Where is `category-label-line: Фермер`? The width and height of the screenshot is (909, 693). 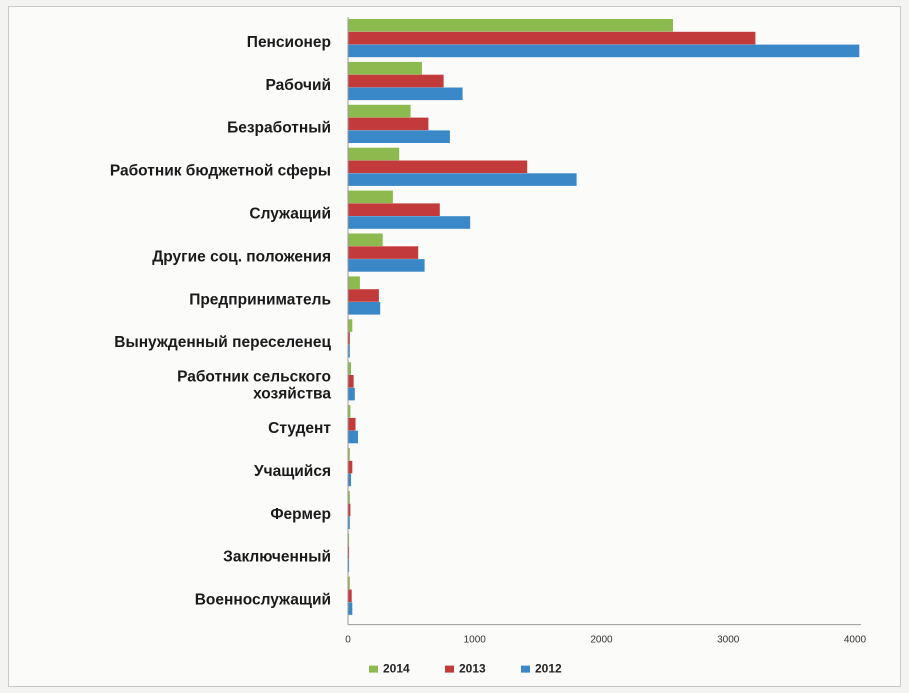 category-label-line: Фермер is located at coordinates (300, 514).